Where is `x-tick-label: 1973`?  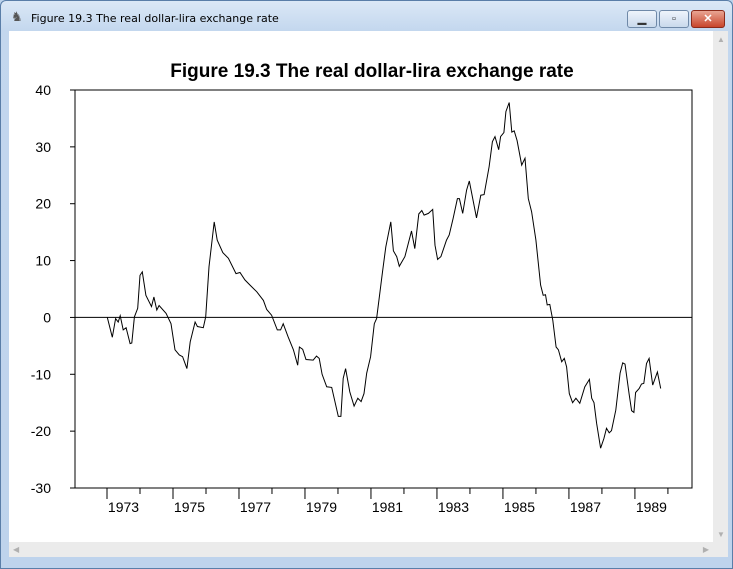 x-tick-label: 1973 is located at coordinates (123, 507).